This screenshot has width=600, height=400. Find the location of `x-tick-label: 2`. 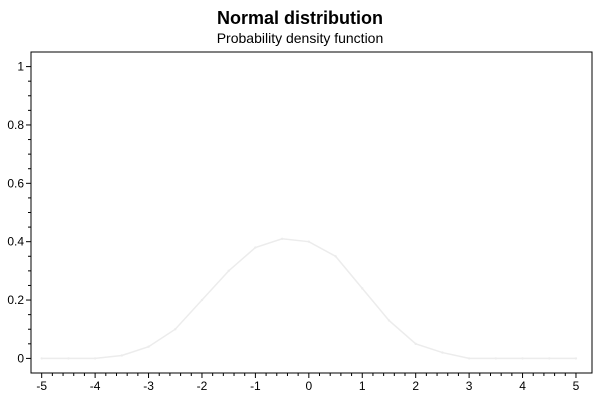

x-tick-label: 2 is located at coordinates (415, 386).